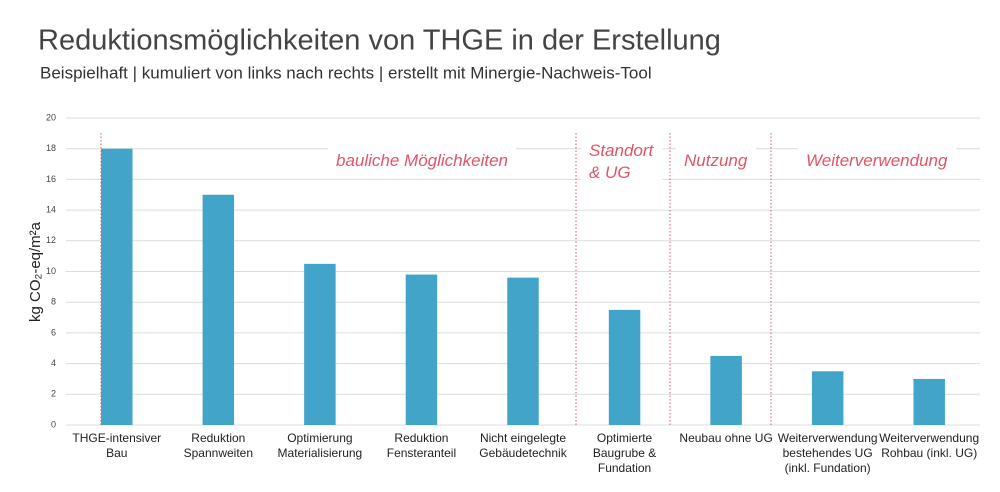  What do you see at coordinates (53, 394) in the screenshot?
I see `y-tick-label: 2` at bounding box center [53, 394].